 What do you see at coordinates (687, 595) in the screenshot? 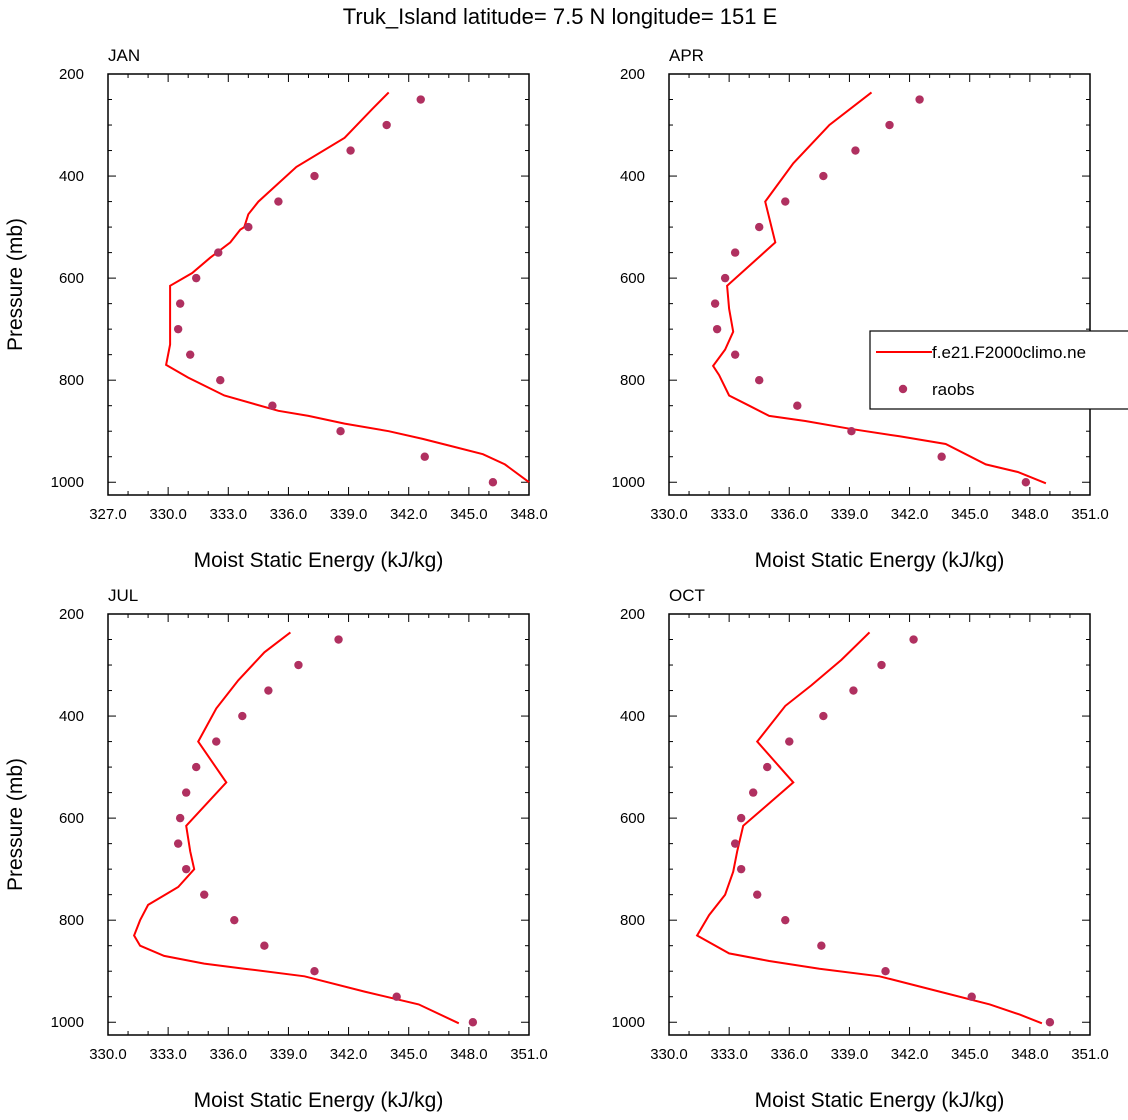
I see `panel-label: OCT` at bounding box center [687, 595].